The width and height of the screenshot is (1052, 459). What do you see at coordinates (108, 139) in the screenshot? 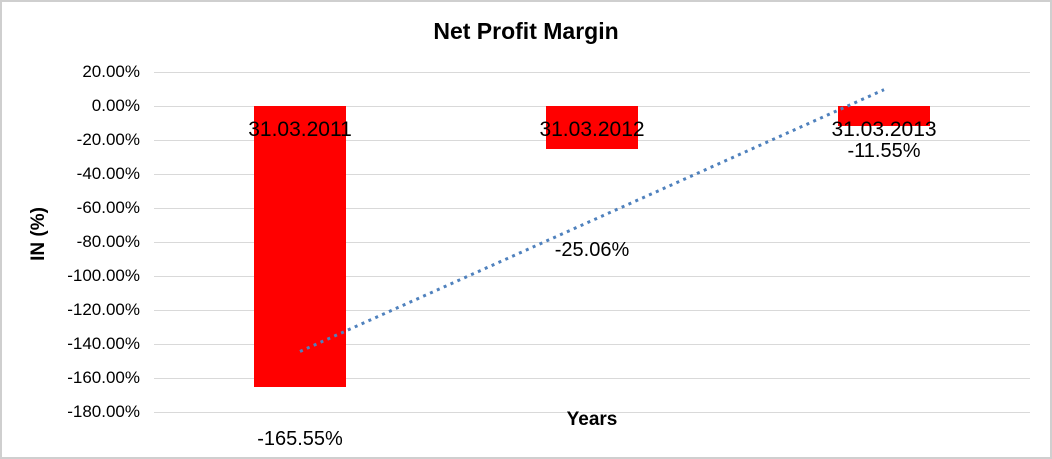
I see `y-tick-label: -20.00%` at bounding box center [108, 139].